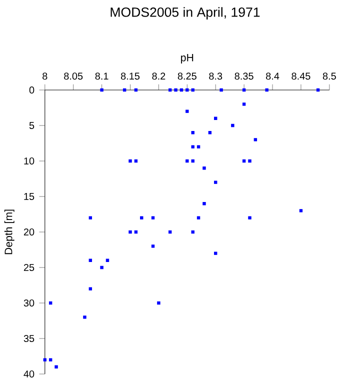 This screenshot has height=384, width=341. What do you see at coordinates (73, 76) in the screenshot?
I see `x-tick-label: 8.05` at bounding box center [73, 76].